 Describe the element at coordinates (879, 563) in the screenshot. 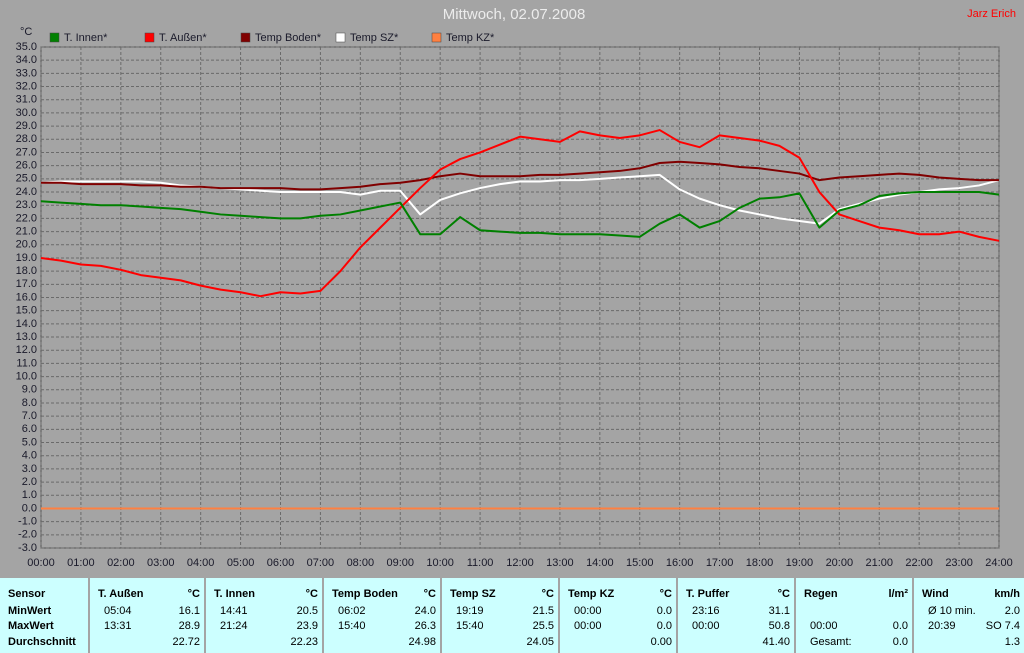

I see `x-tick-label: 21:00` at that location.